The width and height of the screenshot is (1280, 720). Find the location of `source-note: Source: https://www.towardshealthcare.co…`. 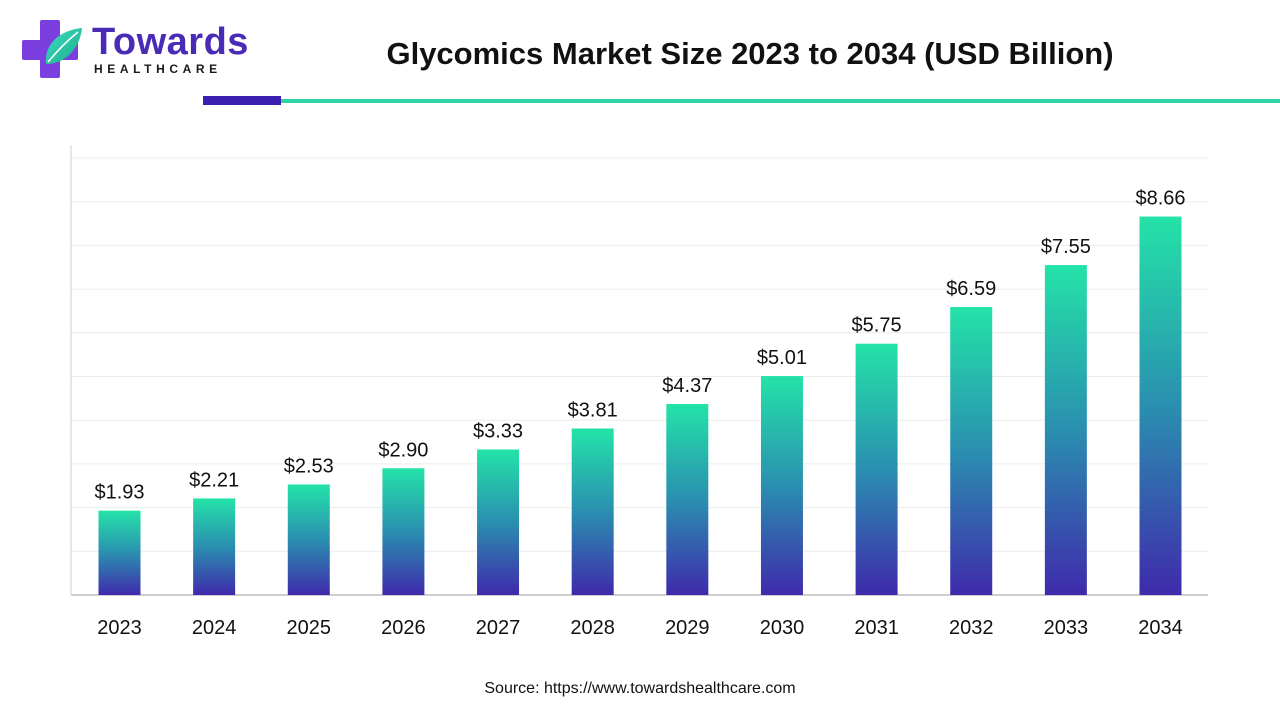

source-note: Source: https://www.towardshealthcare.co… is located at coordinates (640, 688).